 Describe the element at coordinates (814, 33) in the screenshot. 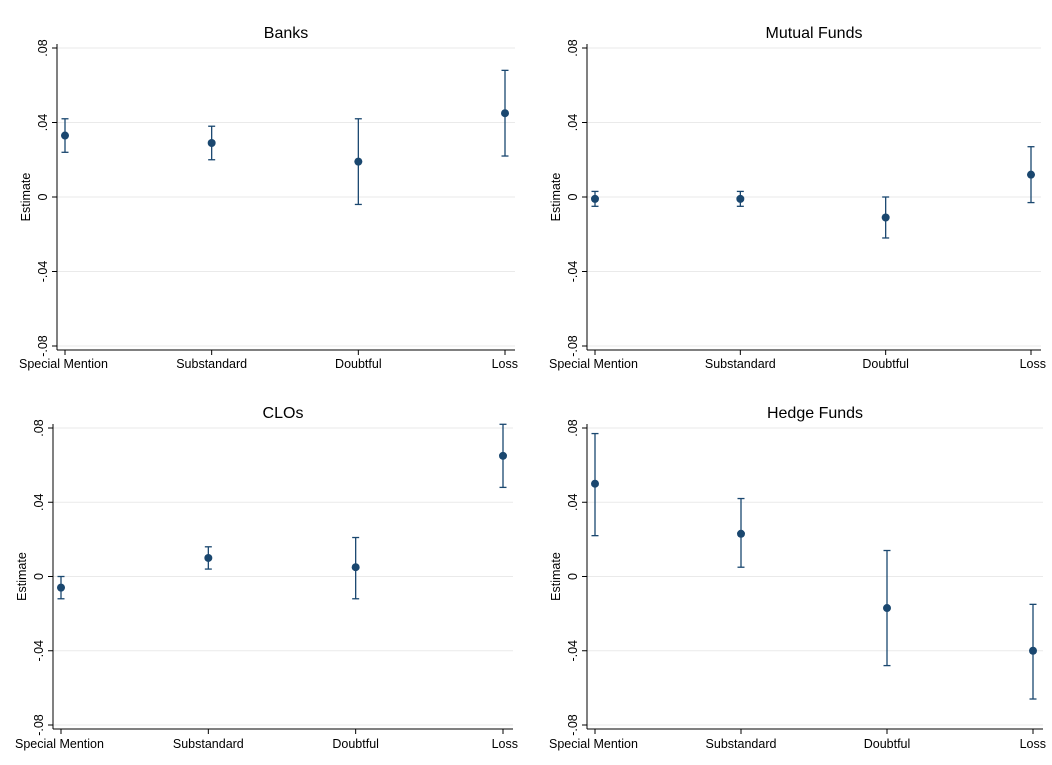

I see `chart-title: Mutual Funds` at that location.